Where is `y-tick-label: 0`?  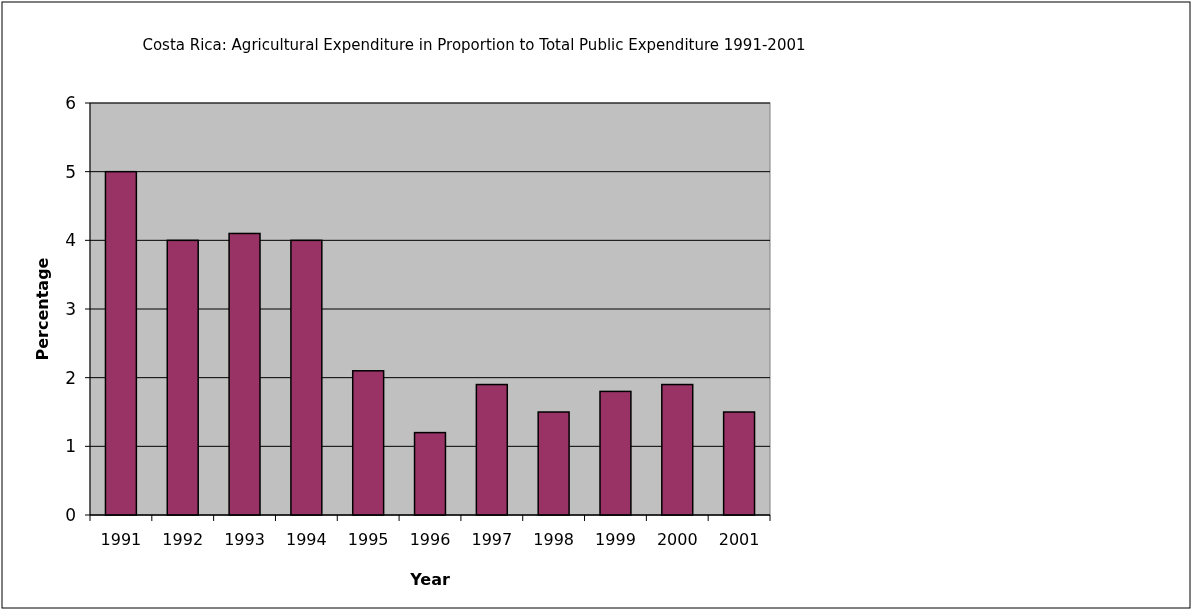 y-tick-label: 0 is located at coordinates (70, 514).